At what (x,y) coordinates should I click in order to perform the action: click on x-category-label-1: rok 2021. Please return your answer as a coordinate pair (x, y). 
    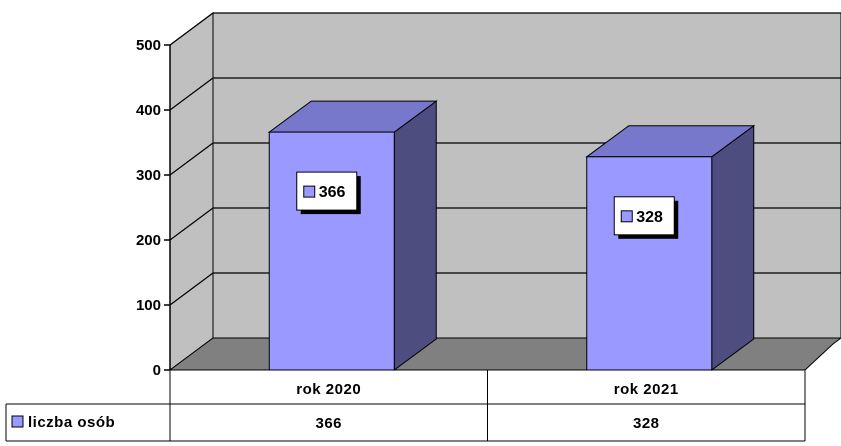
    Looking at the image, I should click on (646, 389).